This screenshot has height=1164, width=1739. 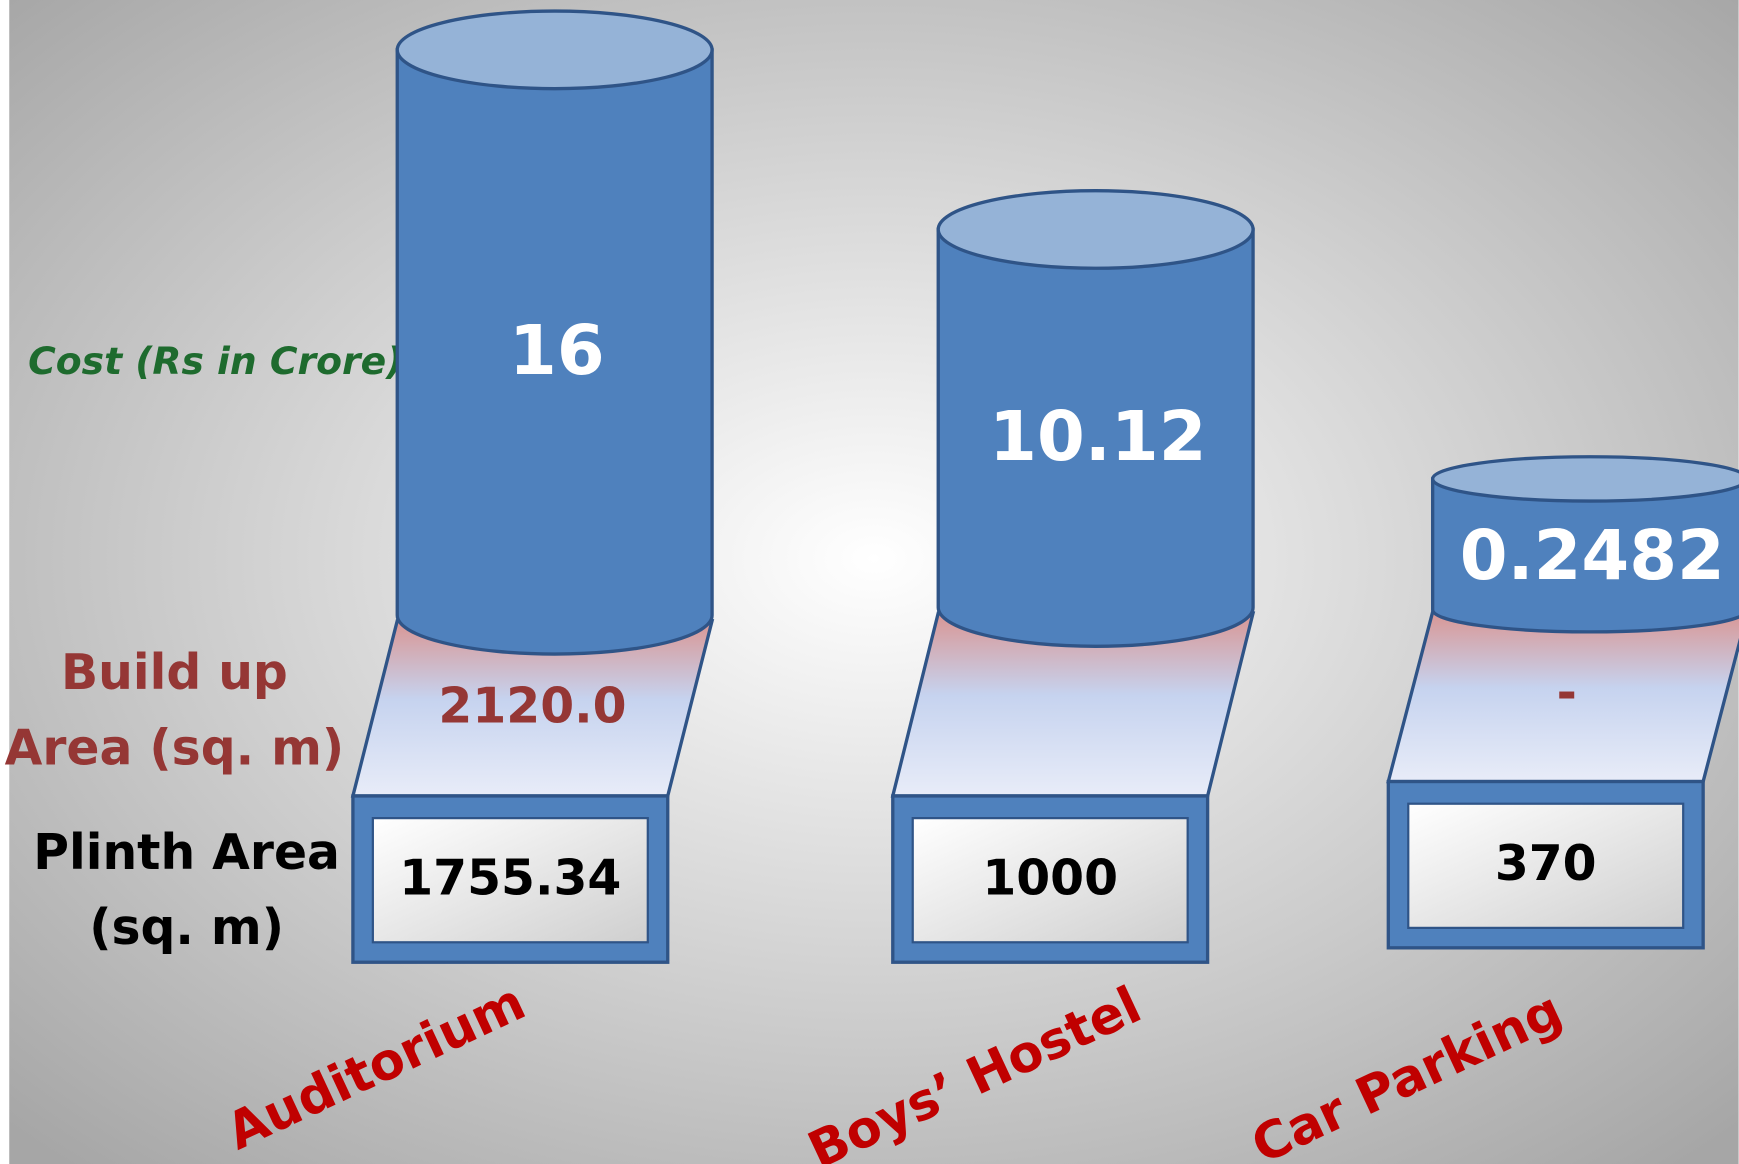 What do you see at coordinates (174, 672) in the screenshot?
I see `build-up-label: Build up` at bounding box center [174, 672].